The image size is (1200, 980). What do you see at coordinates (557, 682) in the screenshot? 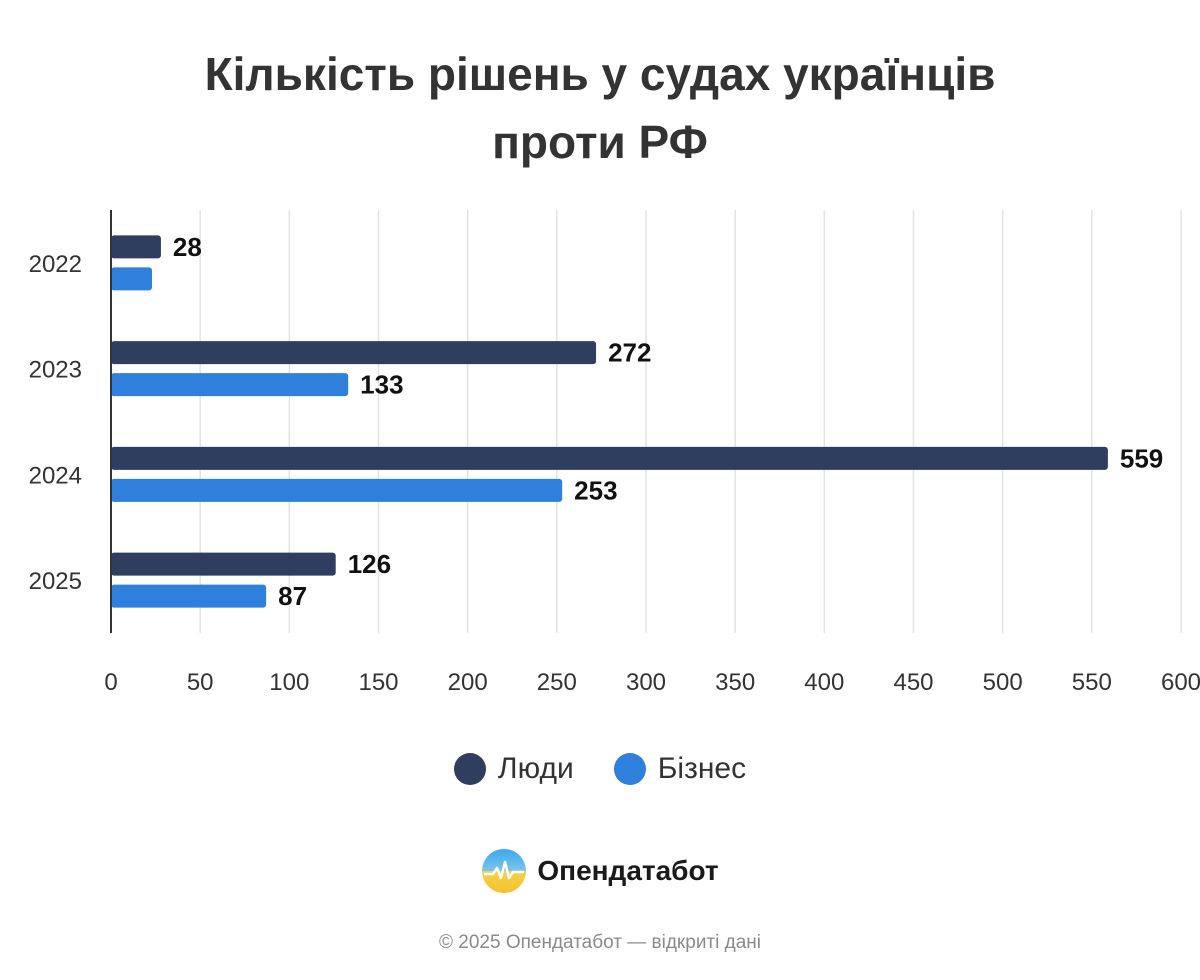
I see `x-tick-label-5: 250` at bounding box center [557, 682].